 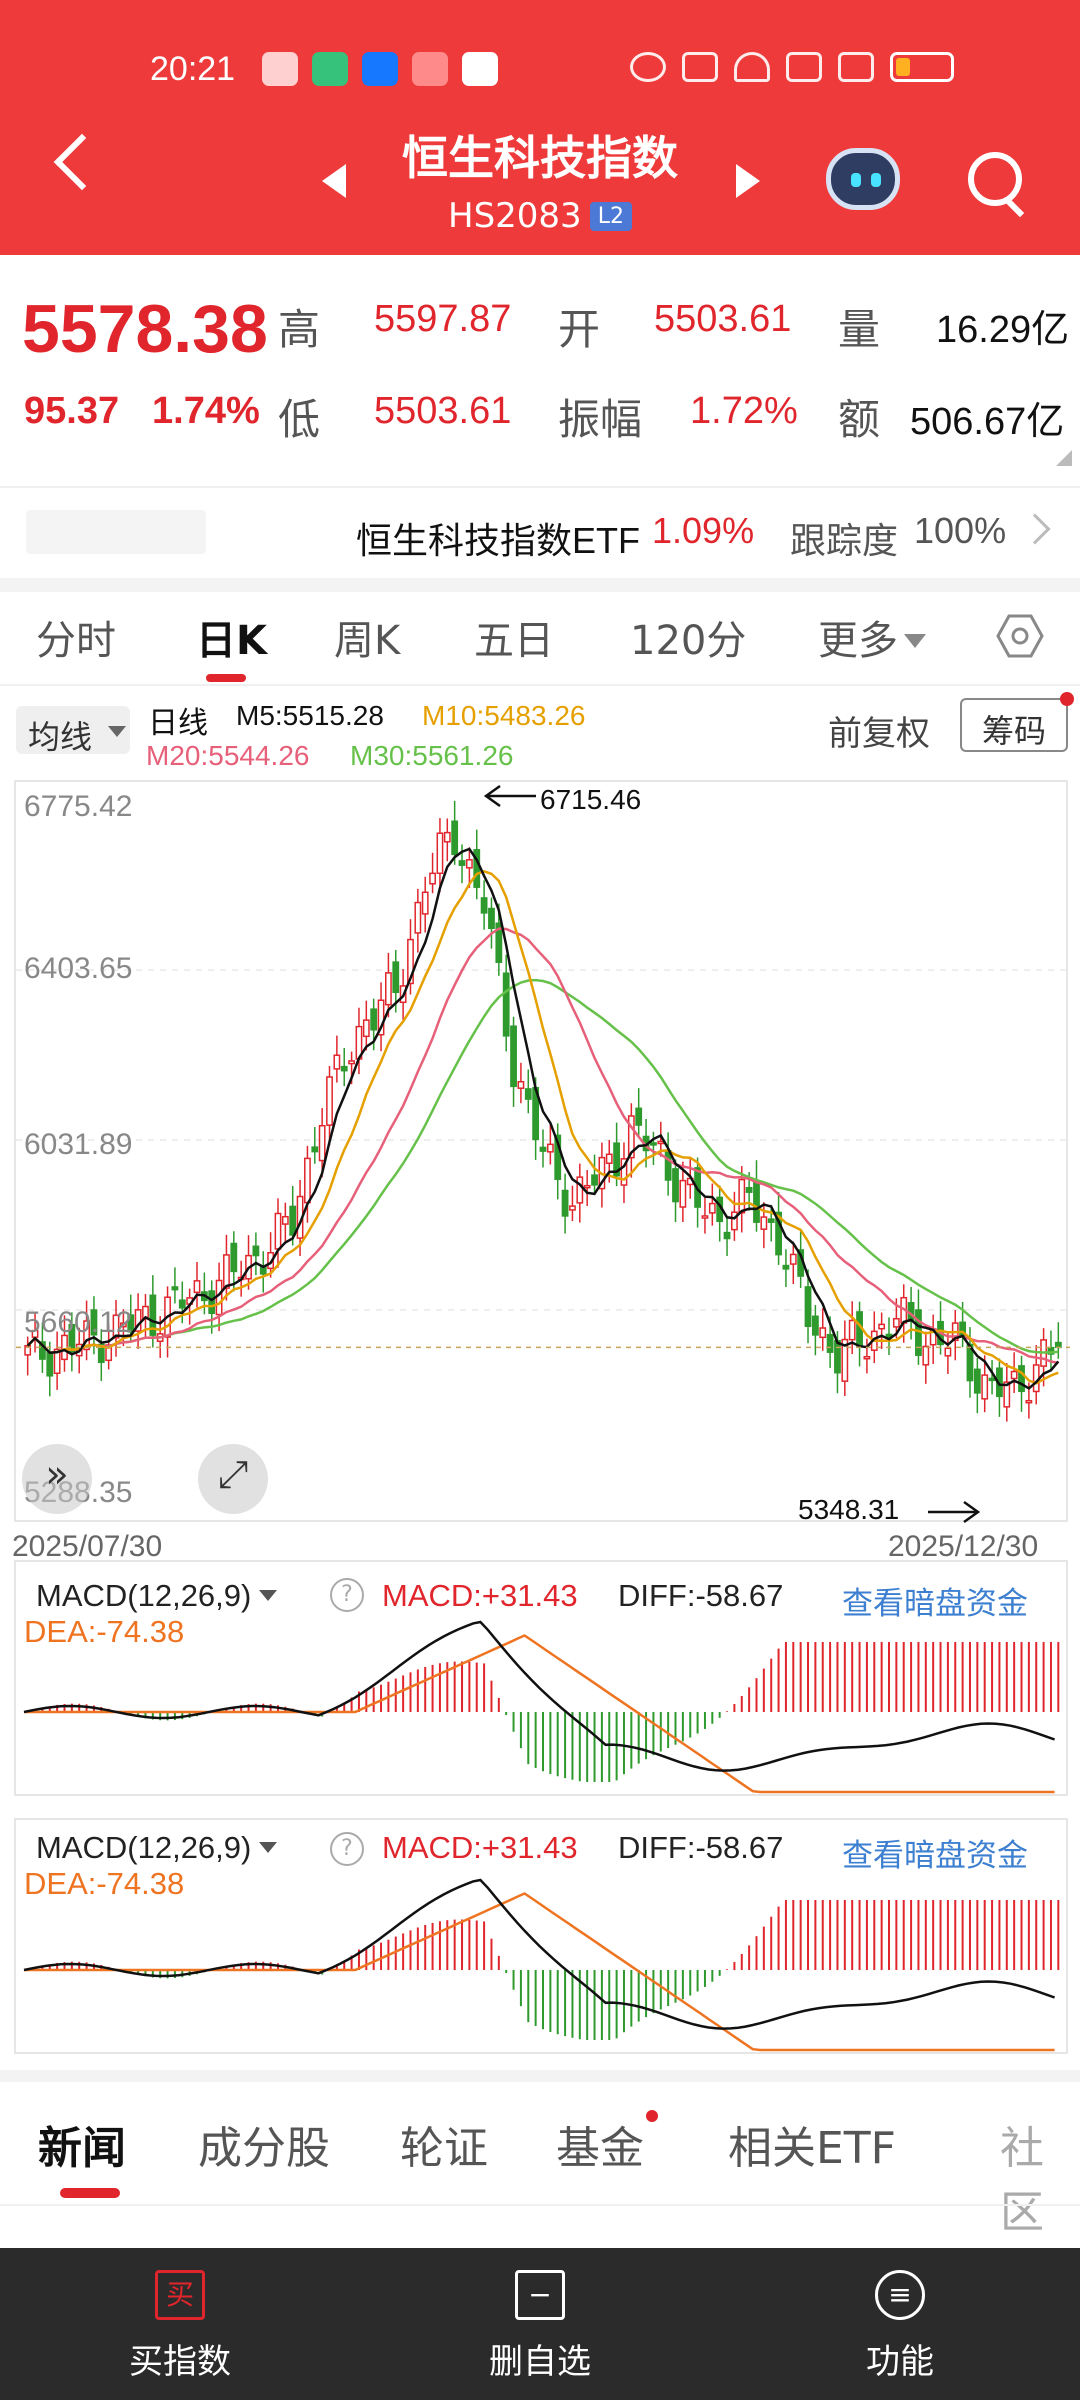 What do you see at coordinates (72, 411) in the screenshot?
I see `price-change: 95.37` at bounding box center [72, 411].